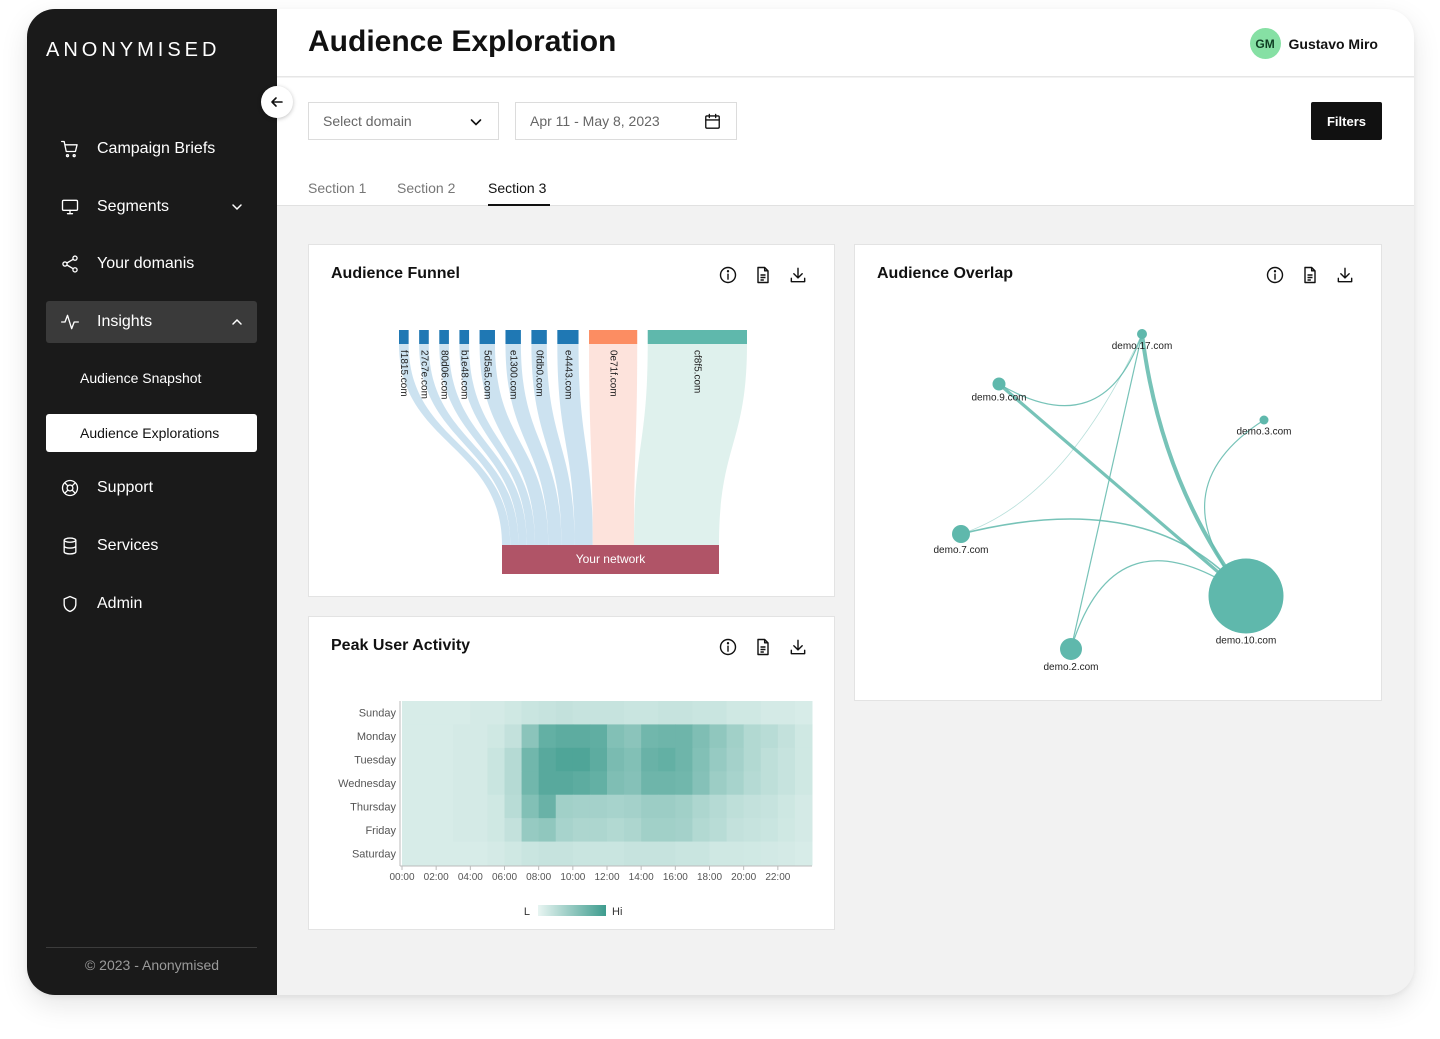  Describe the element at coordinates (151, 546) in the screenshot. I see `sidebar-item-services: Services` at that location.